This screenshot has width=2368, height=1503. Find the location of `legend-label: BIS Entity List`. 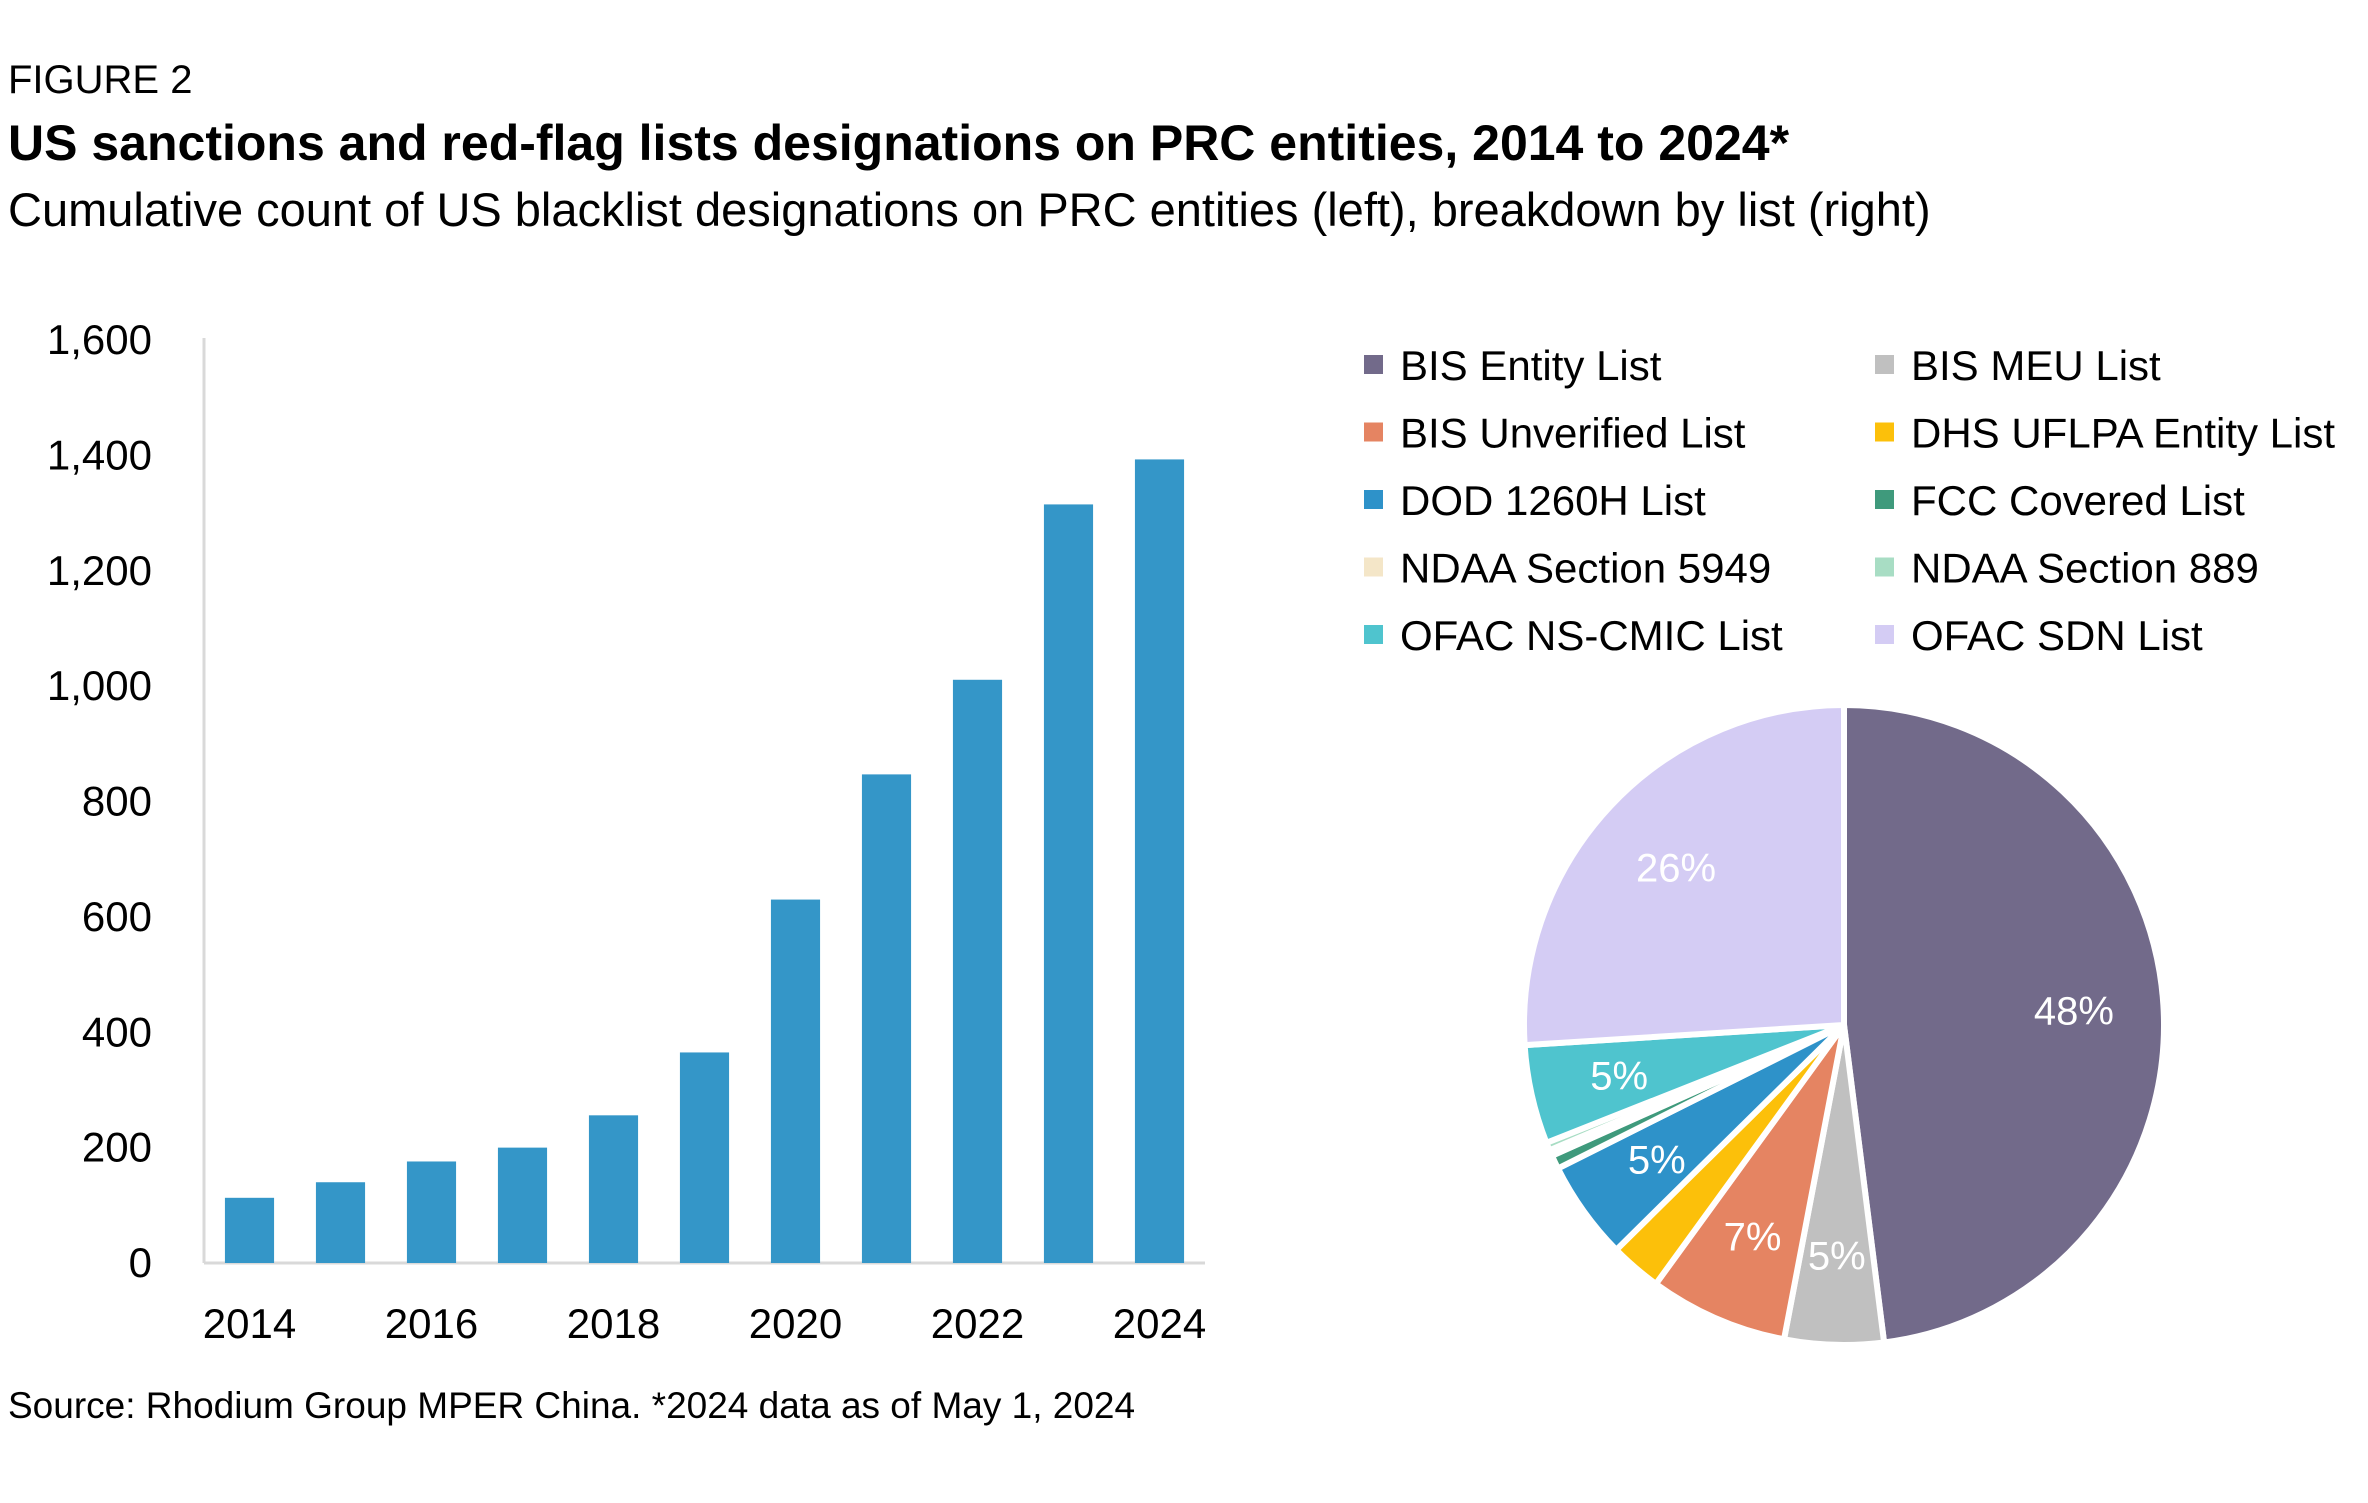

legend-label: BIS Entity List is located at coordinates (1531, 365).